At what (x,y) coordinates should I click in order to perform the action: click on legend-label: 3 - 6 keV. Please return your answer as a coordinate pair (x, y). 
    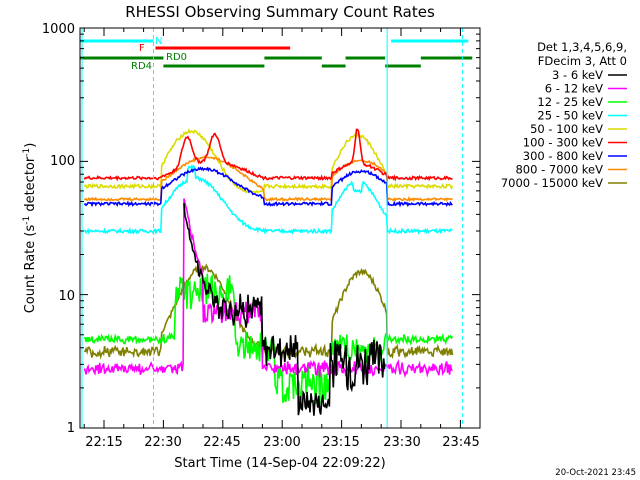
    Looking at the image, I should click on (577, 75).